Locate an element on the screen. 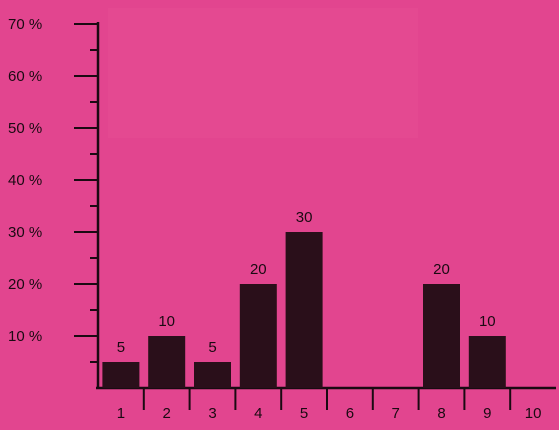  y-tick-label: 40 % is located at coordinates (25, 180).